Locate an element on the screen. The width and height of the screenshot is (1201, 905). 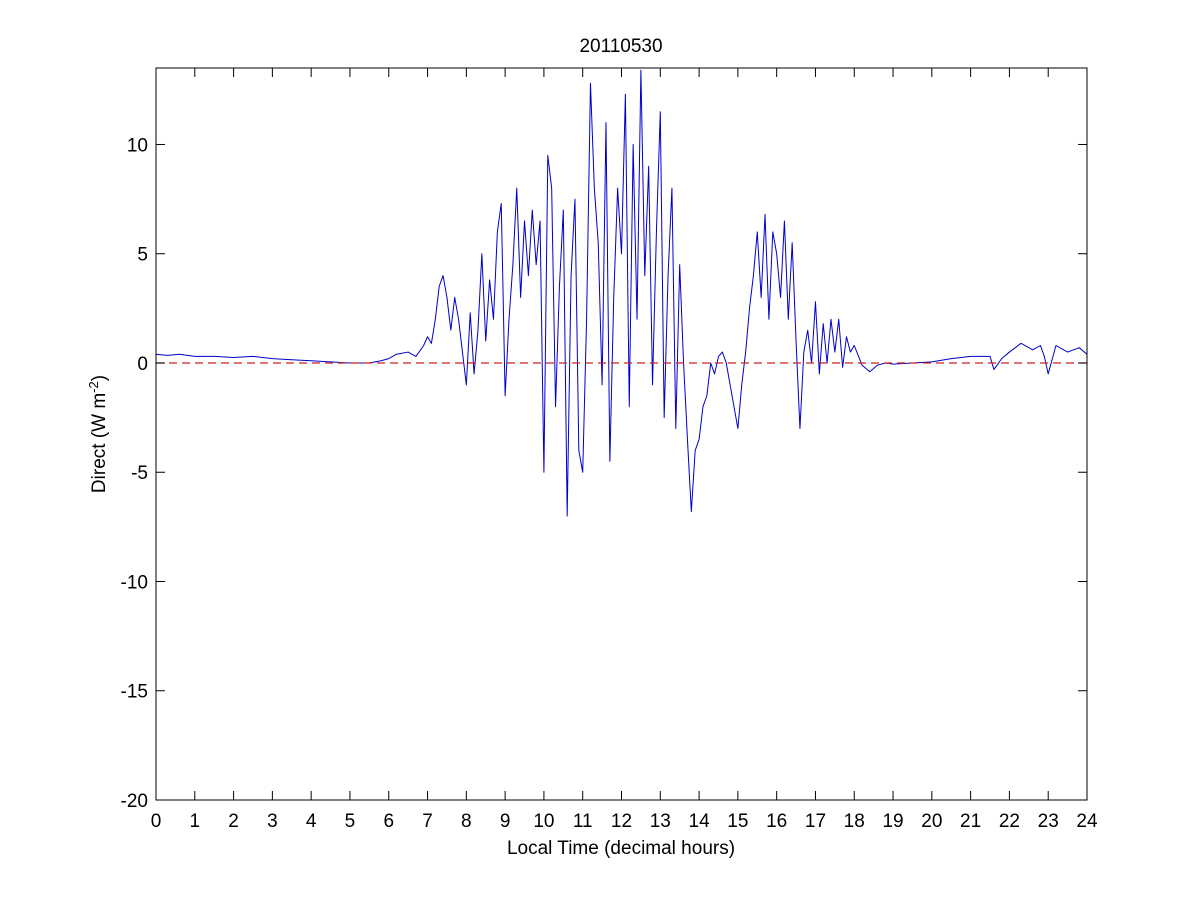
x-tick-label: 9 is located at coordinates (505, 821).